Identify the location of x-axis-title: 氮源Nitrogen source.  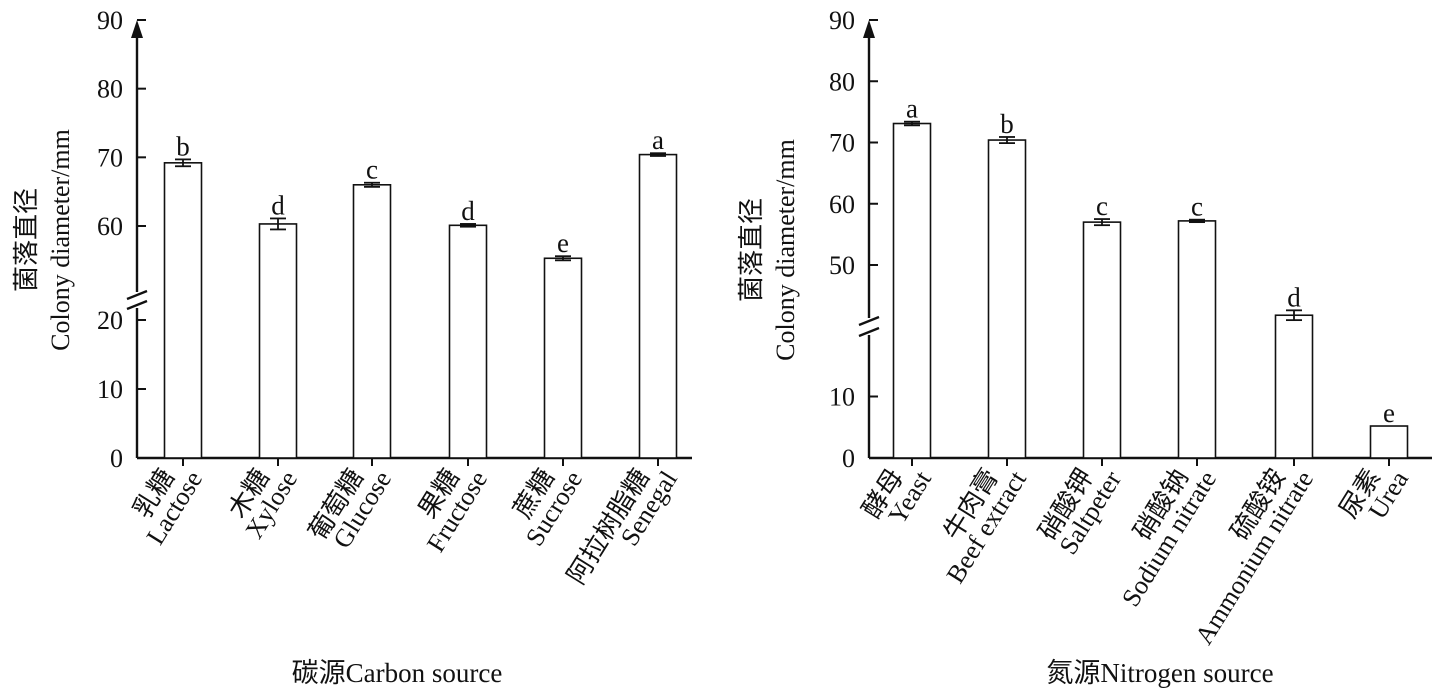
(1159, 673).